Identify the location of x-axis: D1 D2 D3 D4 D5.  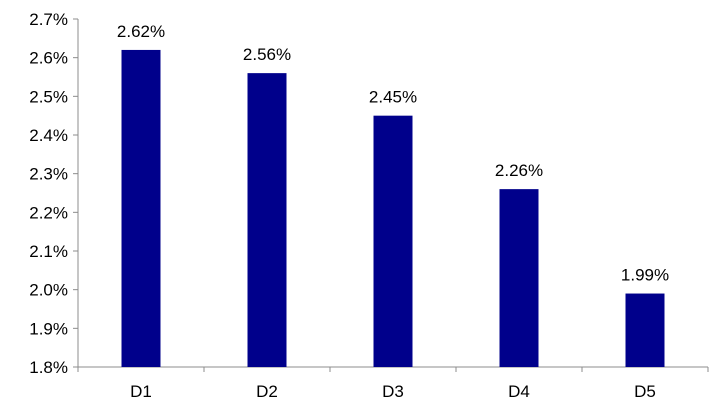
(393, 383).